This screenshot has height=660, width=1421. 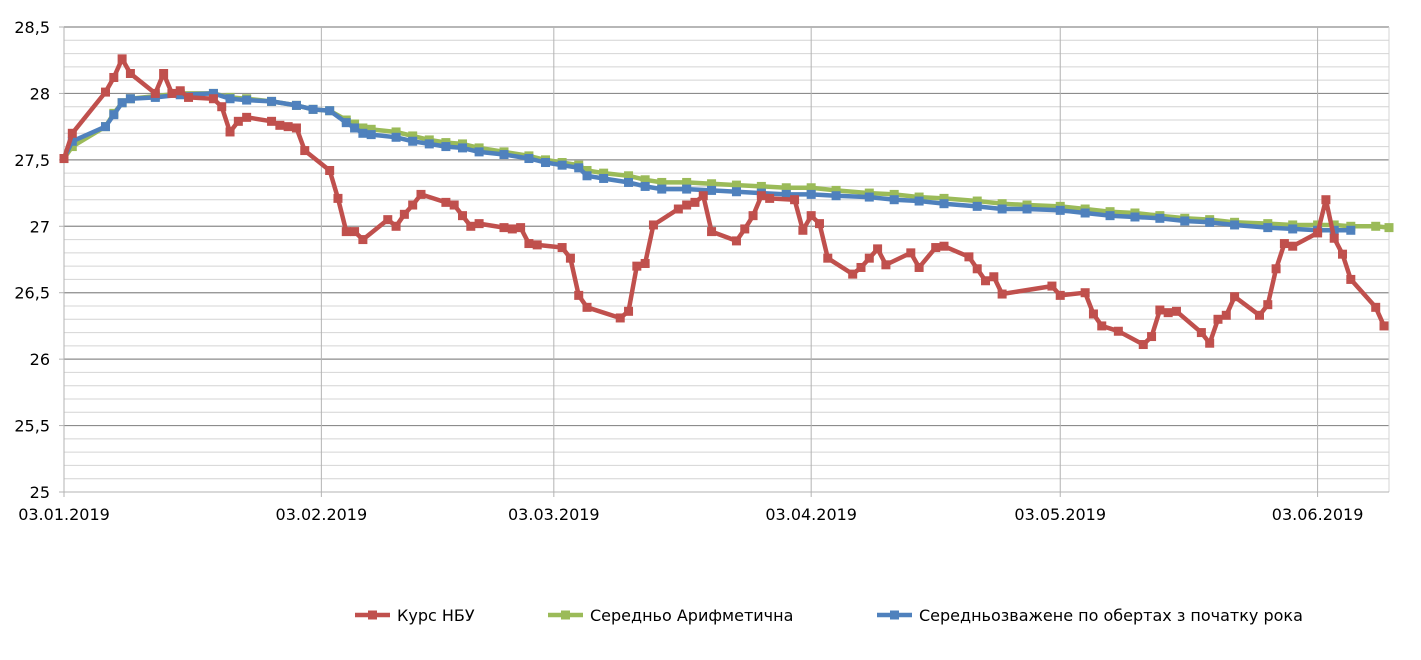 What do you see at coordinates (436, 615) in the screenshot?
I see `legend-label: Курс НБУ` at bounding box center [436, 615].